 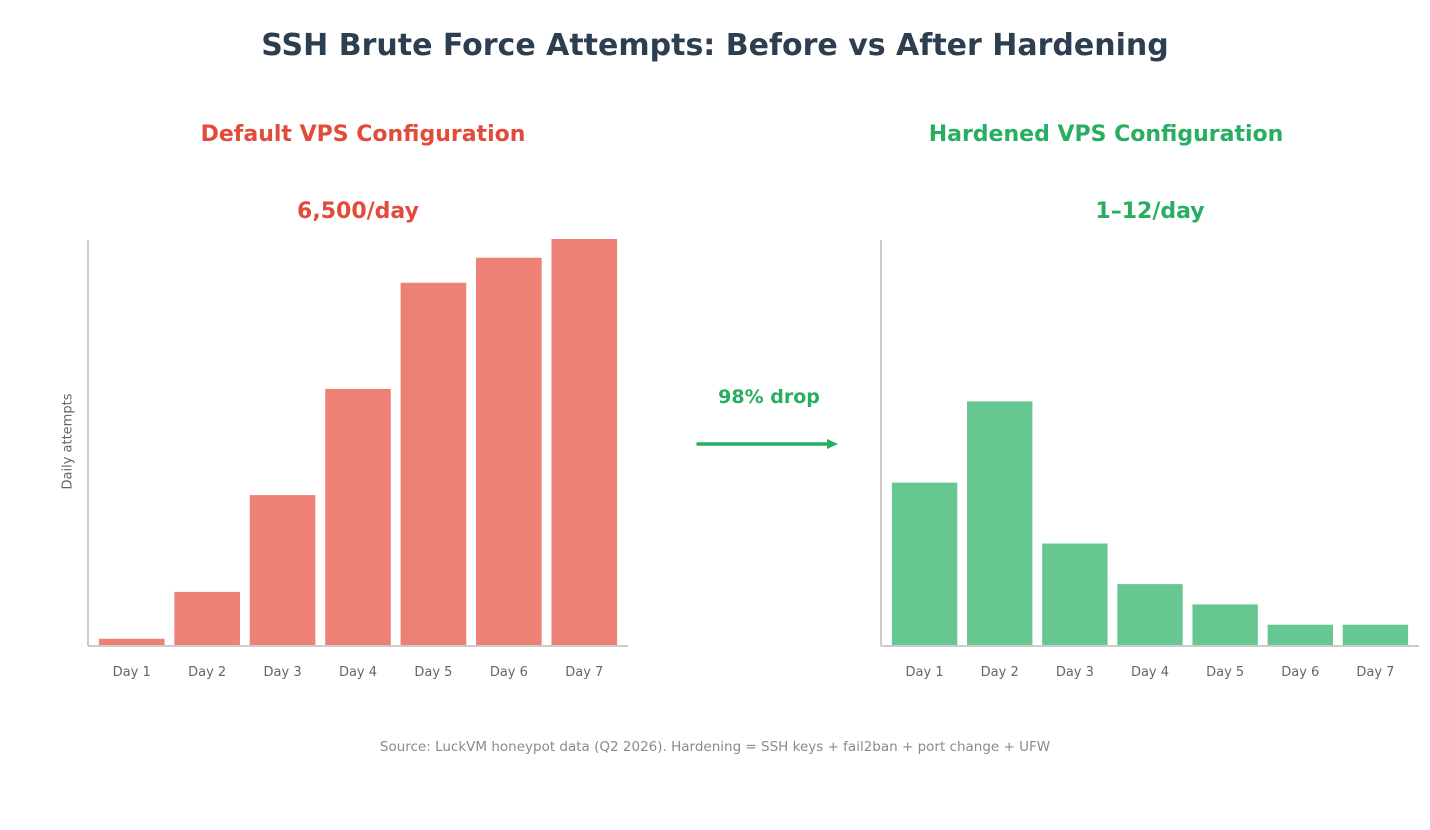 I want to click on hardened-x-tick-label: Day 7, so click(x=1375, y=672).